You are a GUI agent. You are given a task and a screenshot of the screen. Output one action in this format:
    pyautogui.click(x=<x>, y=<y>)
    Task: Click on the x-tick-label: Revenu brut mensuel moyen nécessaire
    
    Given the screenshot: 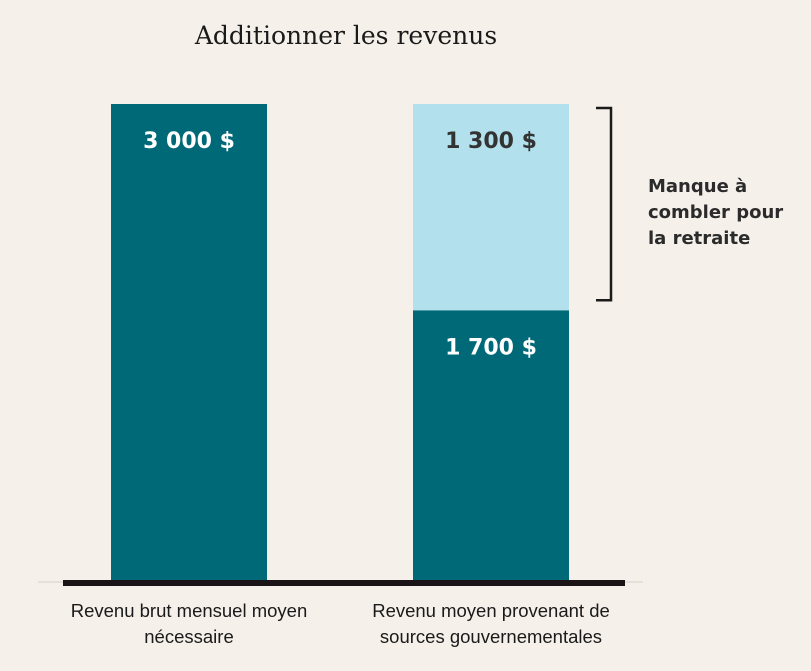 What is the action you would take?
    pyautogui.click(x=189, y=623)
    